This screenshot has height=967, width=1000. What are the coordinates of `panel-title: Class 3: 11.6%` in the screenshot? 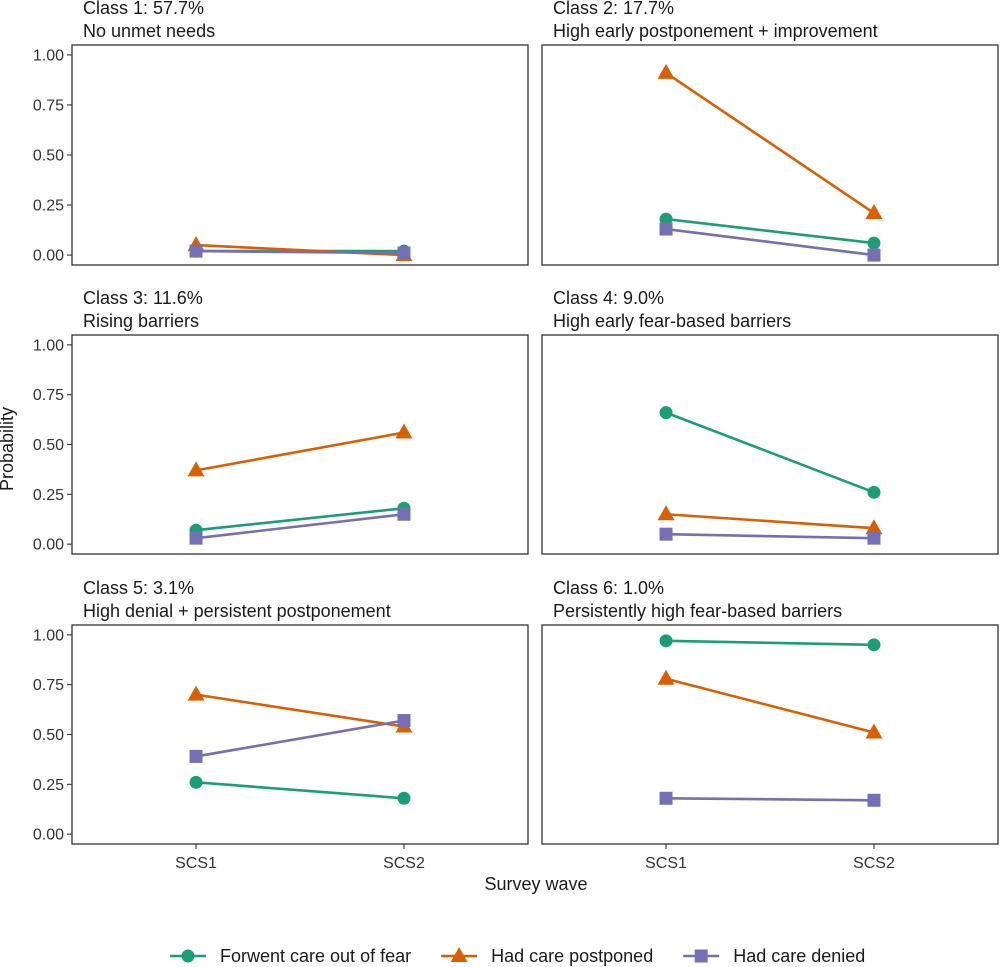 It's located at (143, 298).